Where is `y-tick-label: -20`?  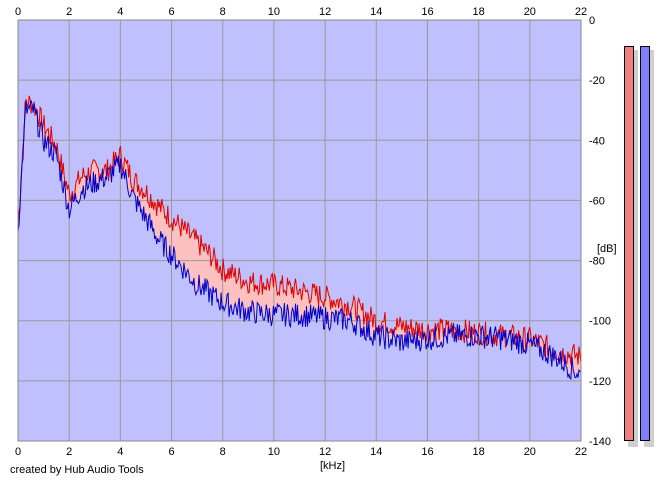
y-tick-label: -20 is located at coordinates (597, 81).